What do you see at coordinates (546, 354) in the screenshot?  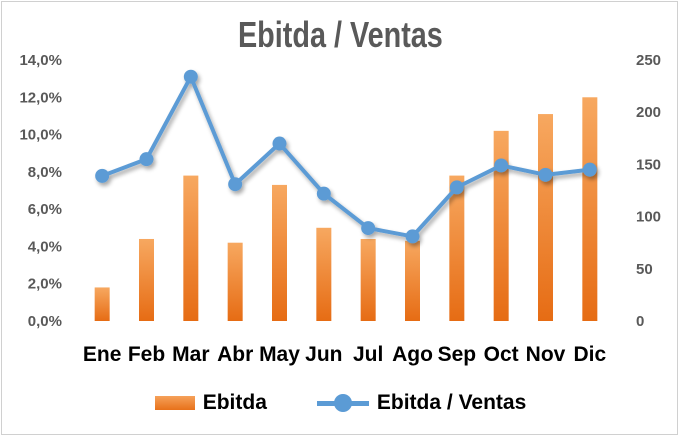 I see `x-tick-label: Nov` at bounding box center [546, 354].